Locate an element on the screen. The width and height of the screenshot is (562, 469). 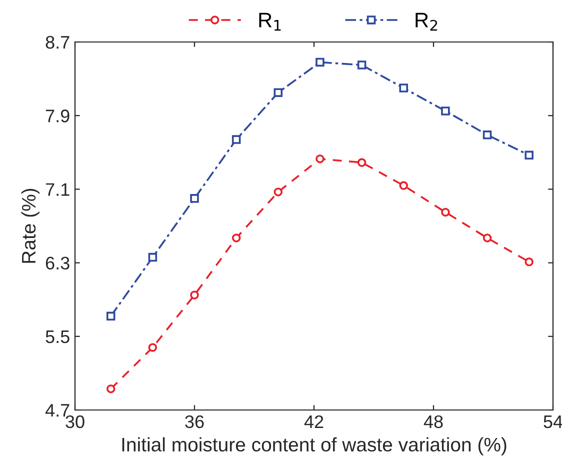
y-axis-title: Rate (%) is located at coordinates (30, 225).